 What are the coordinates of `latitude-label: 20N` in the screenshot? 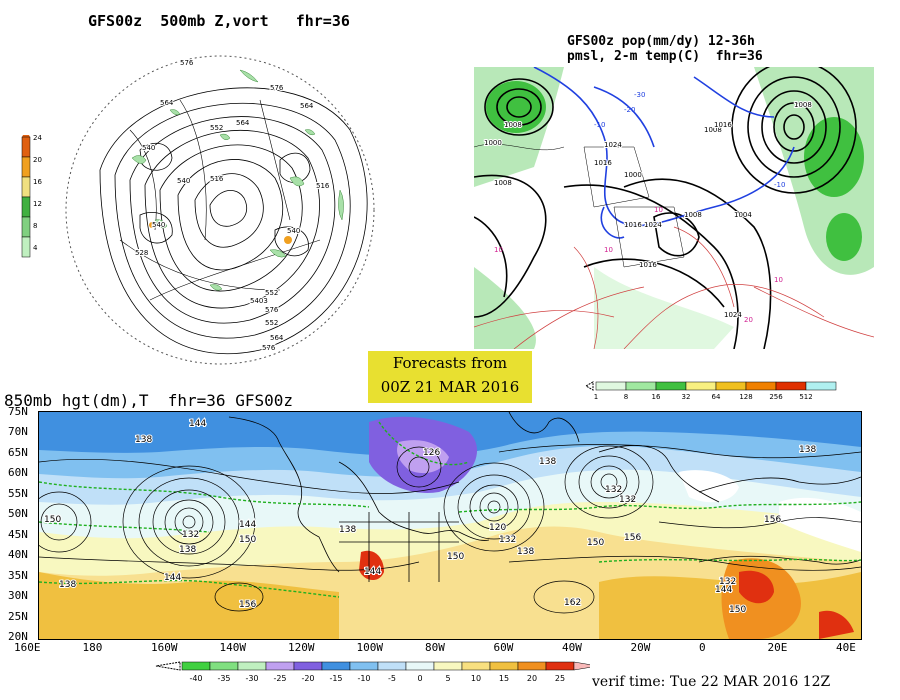 It's located at (18, 636).